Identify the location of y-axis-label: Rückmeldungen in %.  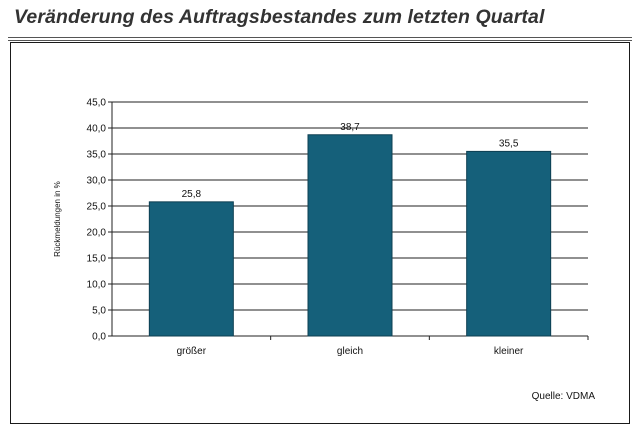
(57, 219).